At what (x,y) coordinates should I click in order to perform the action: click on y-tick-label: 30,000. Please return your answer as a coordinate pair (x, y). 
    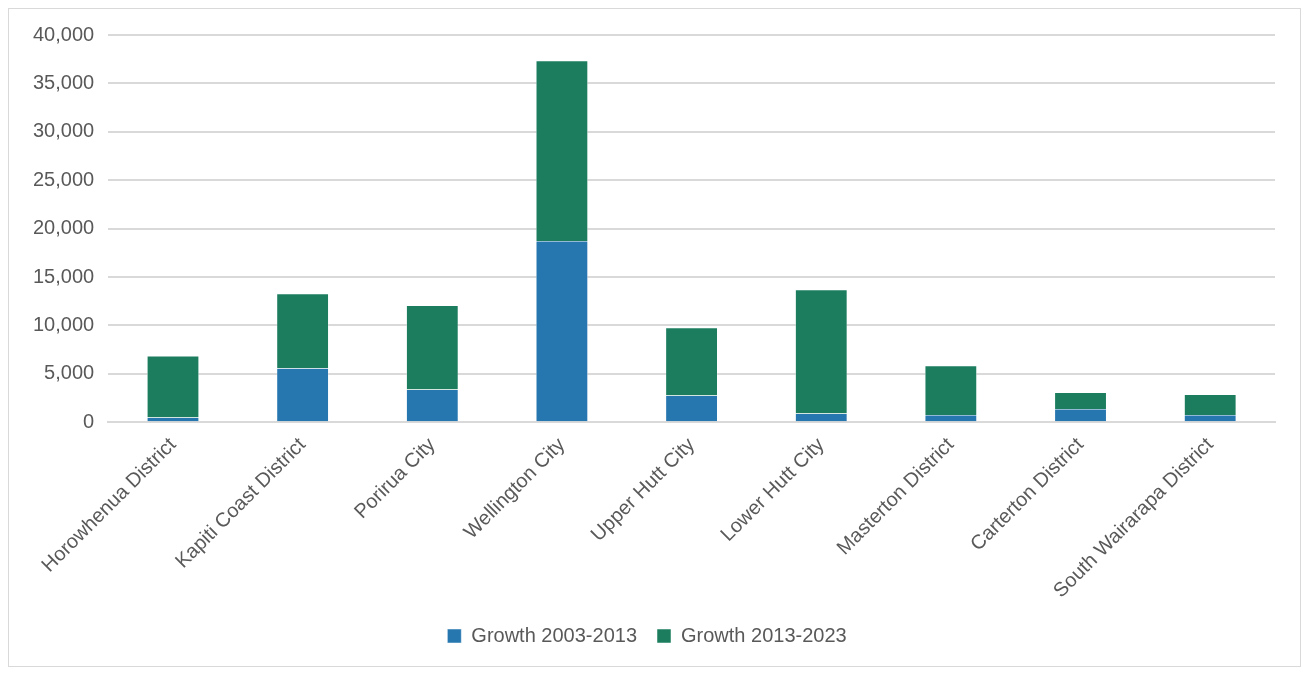
    Looking at the image, I should click on (64, 130).